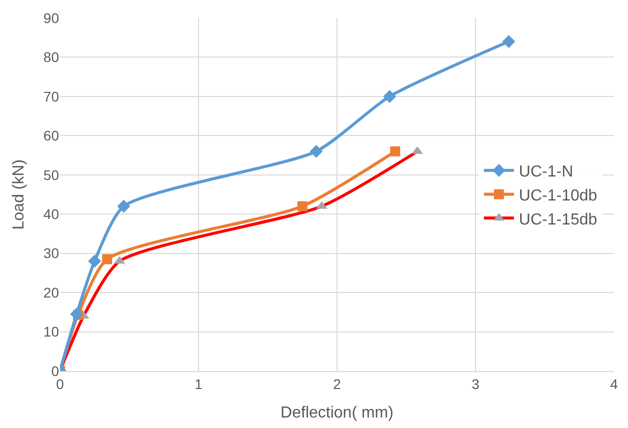  What do you see at coordinates (51, 18) in the screenshot?
I see `y-tick-label: 90` at bounding box center [51, 18].